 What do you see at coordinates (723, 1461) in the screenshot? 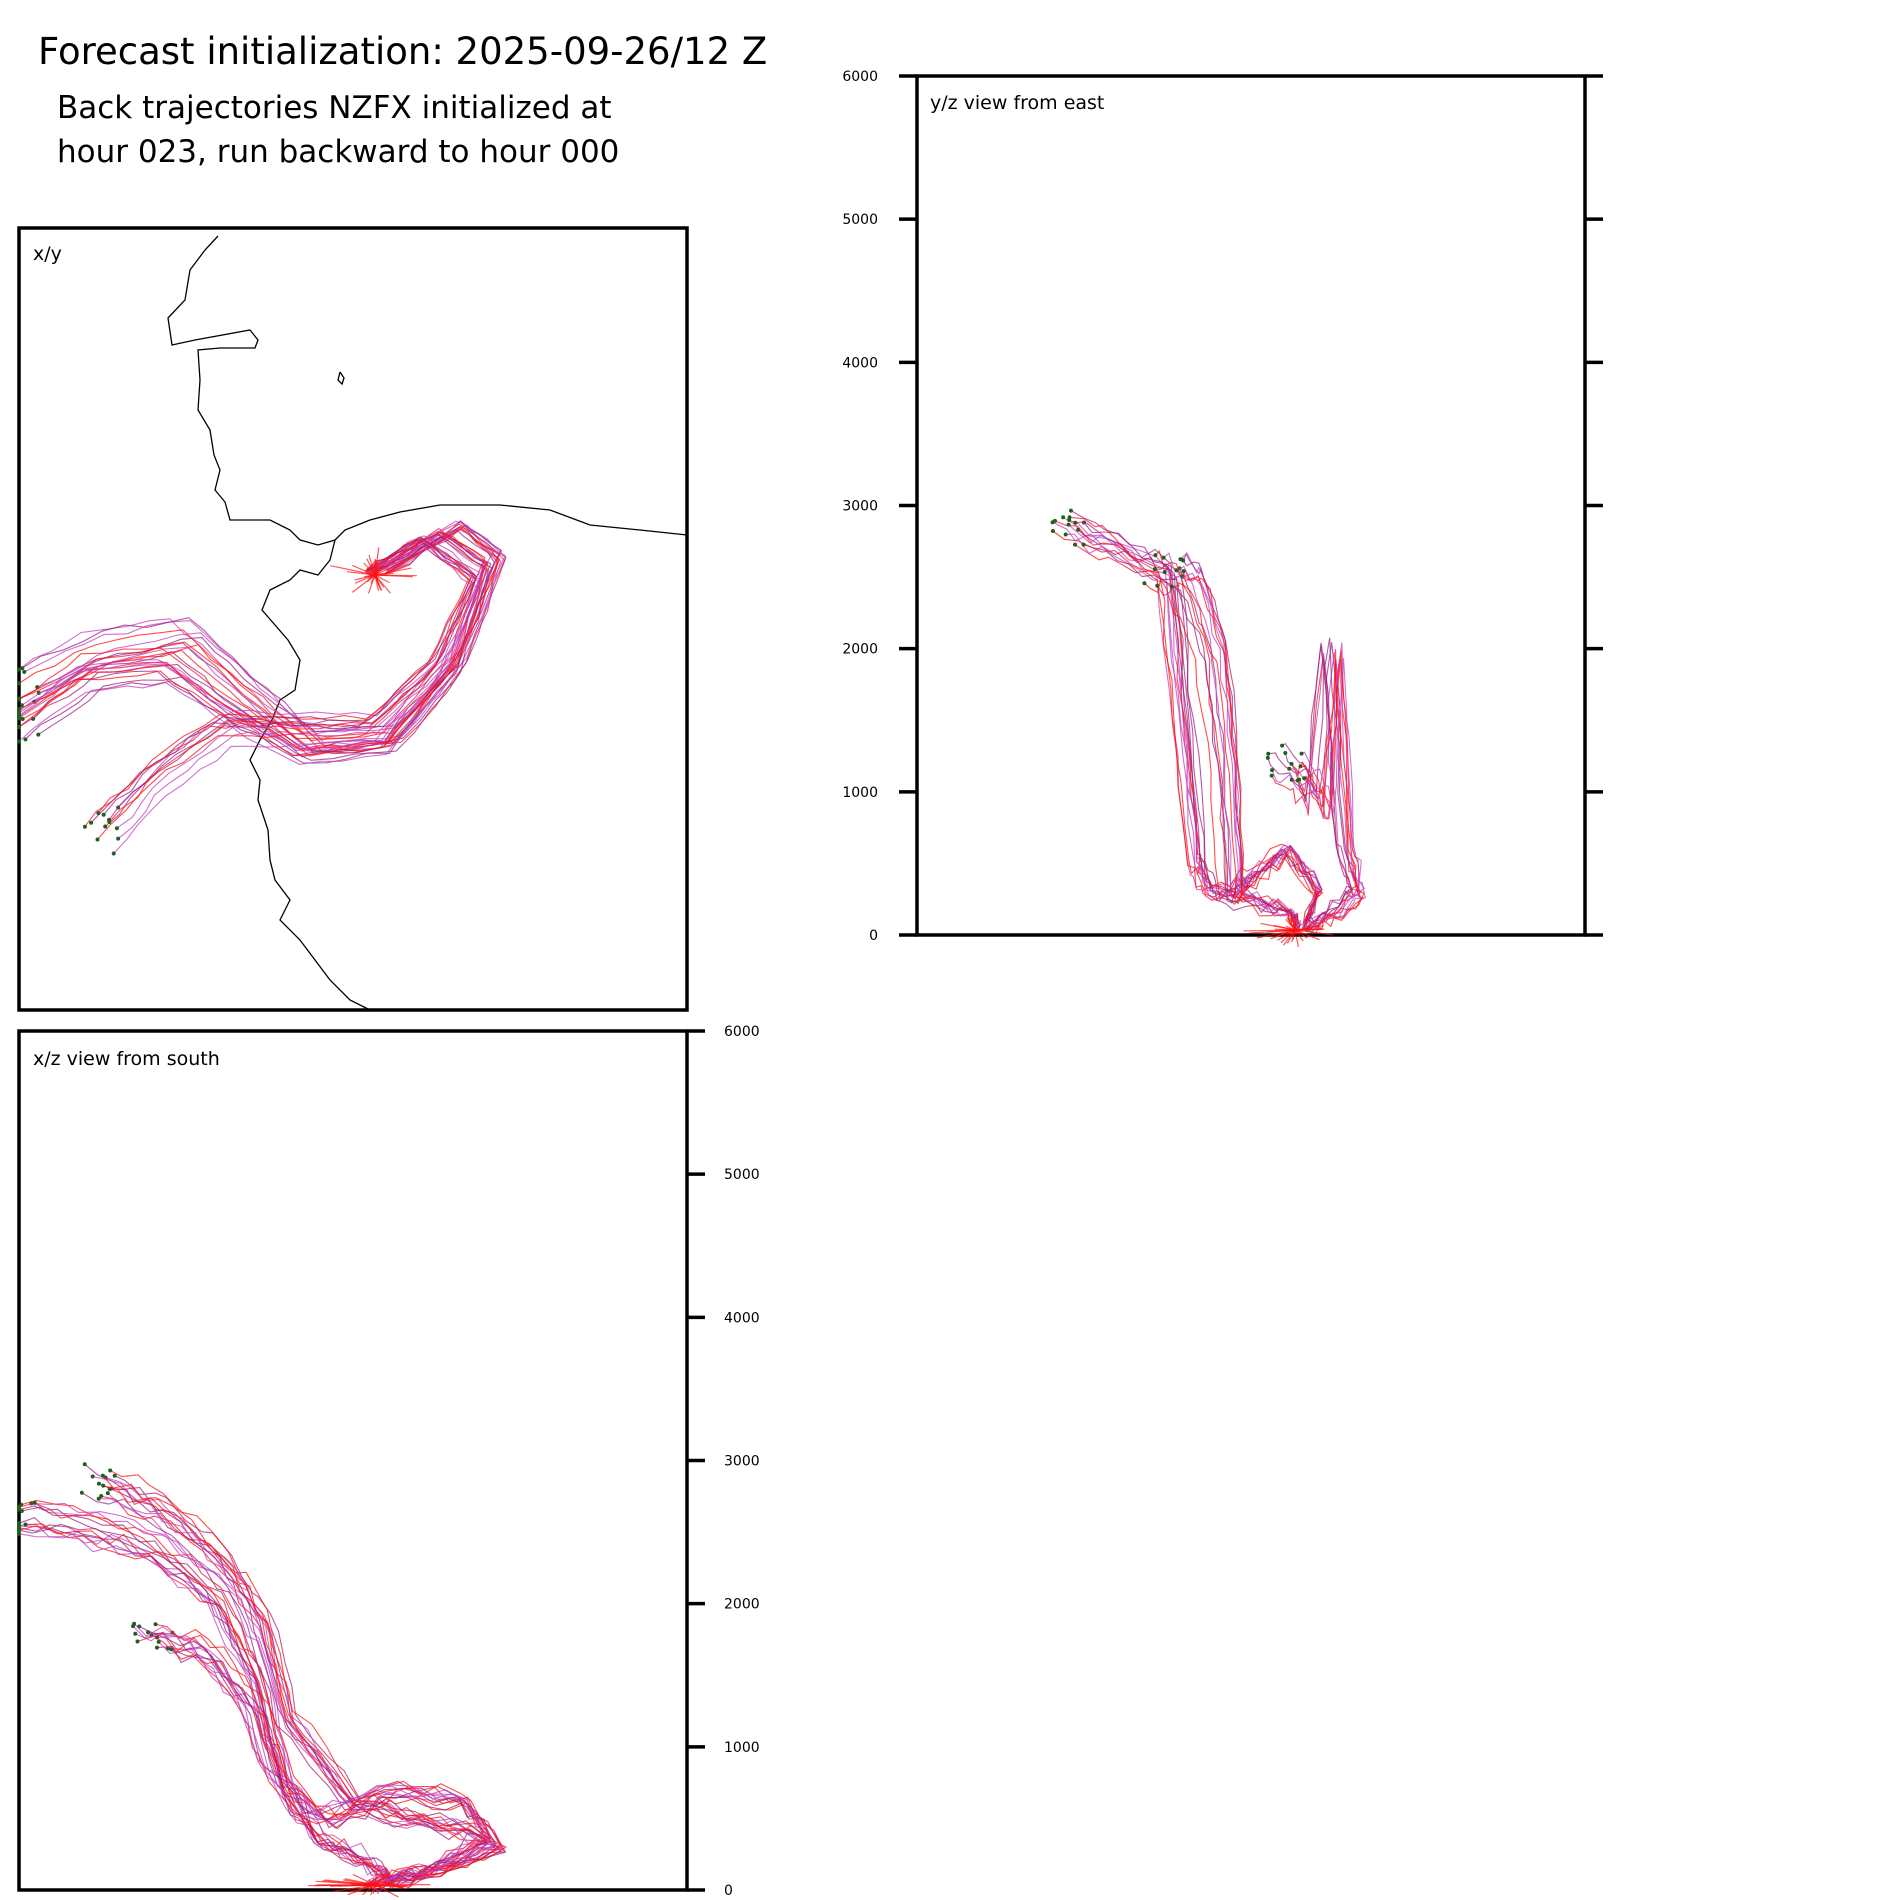
I see `xz-axis: 0 1000 2000 3000 4000 5000 6000` at bounding box center [723, 1461].